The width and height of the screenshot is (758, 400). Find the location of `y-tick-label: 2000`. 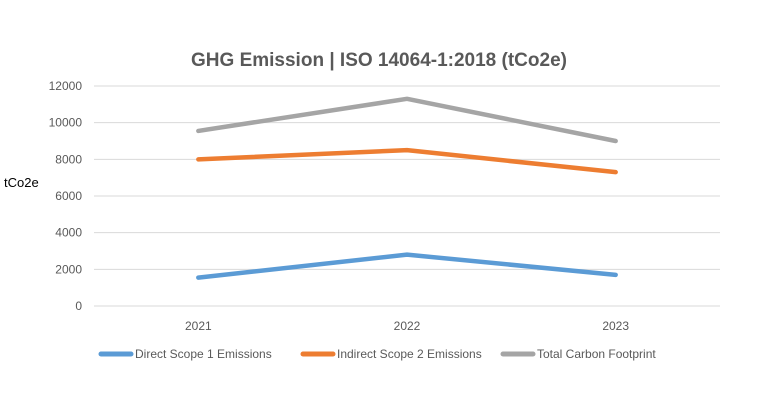

y-tick-label: 2000 is located at coordinates (68, 269).